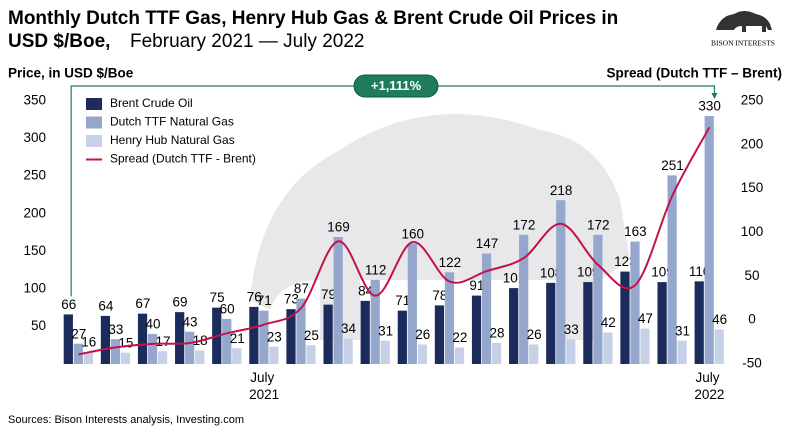  I want to click on y-tick-label: 100, so click(34, 287).